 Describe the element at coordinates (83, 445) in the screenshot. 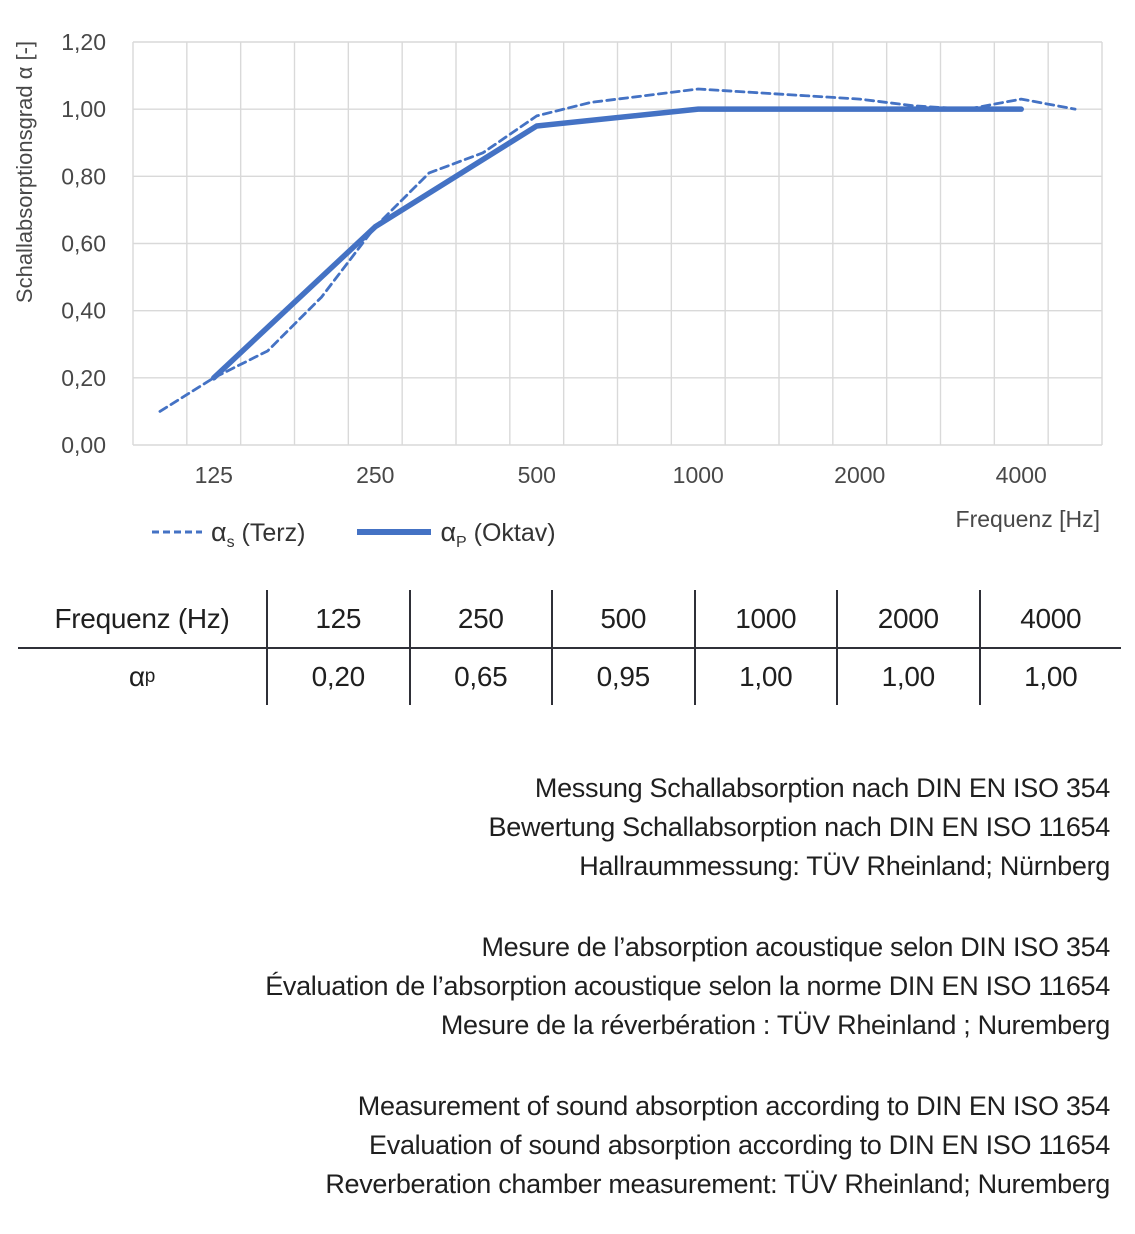

I see `y-tick-label: 0,00` at that location.